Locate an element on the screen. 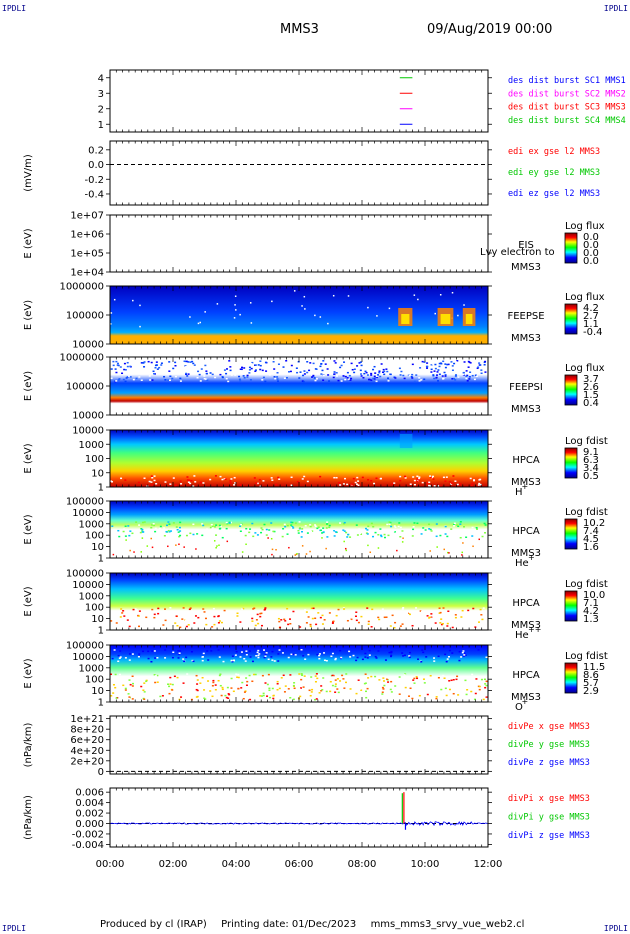 Image resolution: width=630 pixels, height=934 pixels. hpca_he2-species-charge: ++ is located at coordinates (534, 629).